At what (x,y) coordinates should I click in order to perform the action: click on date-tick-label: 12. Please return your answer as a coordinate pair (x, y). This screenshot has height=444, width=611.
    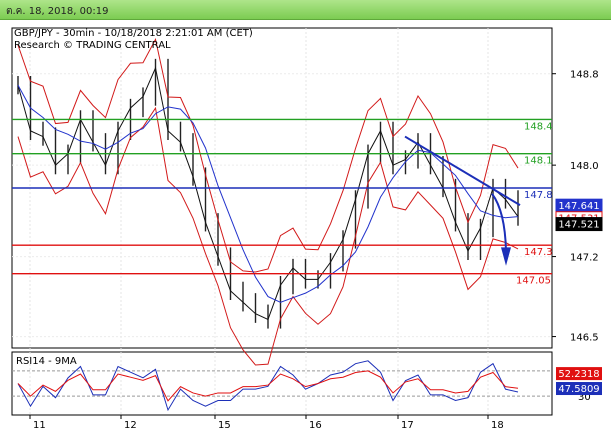
    Looking at the image, I should click on (130, 425).